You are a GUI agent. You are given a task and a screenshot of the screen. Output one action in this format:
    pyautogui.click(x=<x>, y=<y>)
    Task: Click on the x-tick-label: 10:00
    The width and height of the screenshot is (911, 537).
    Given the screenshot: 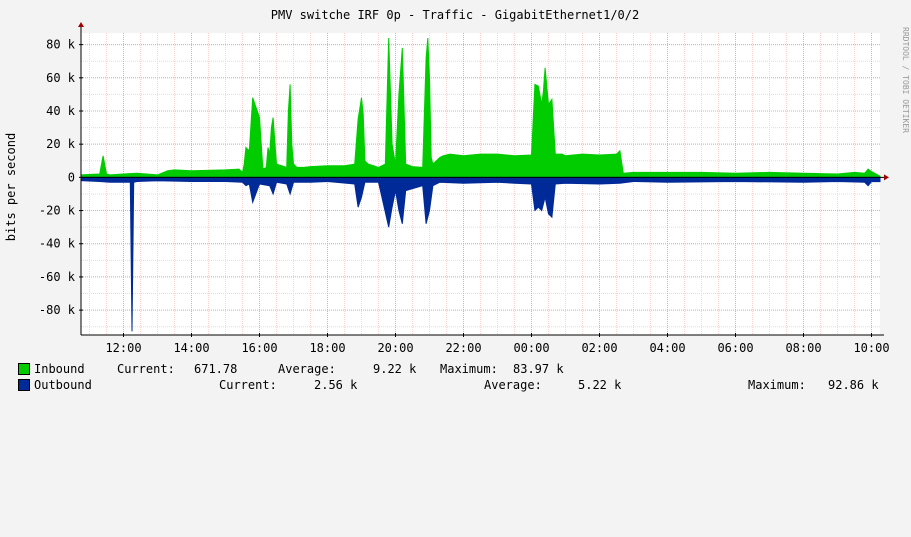 What is the action you would take?
    pyautogui.click(x=871, y=348)
    